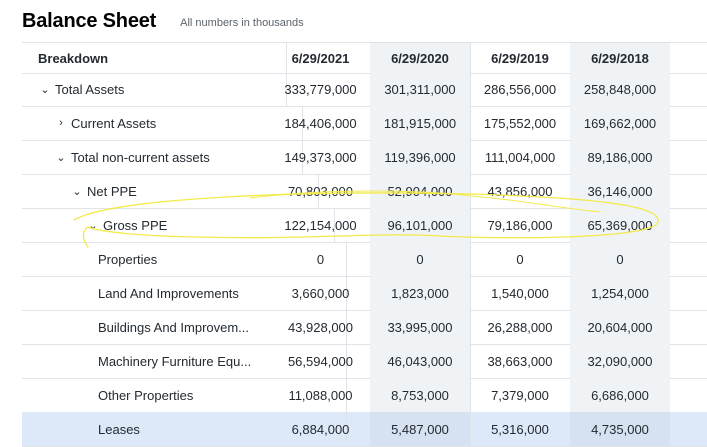 This screenshot has height=447, width=707. Describe the element at coordinates (620, 191) in the screenshot. I see `value-cell: 36,146,000` at that location.